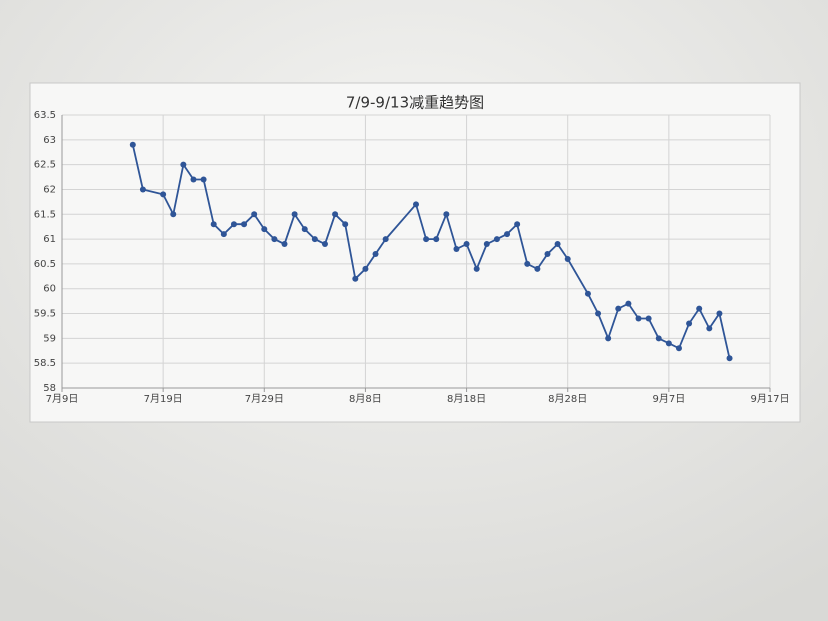 This screenshot has height=621, width=828. I want to click on y-tick-label: 58.5, so click(45, 363).